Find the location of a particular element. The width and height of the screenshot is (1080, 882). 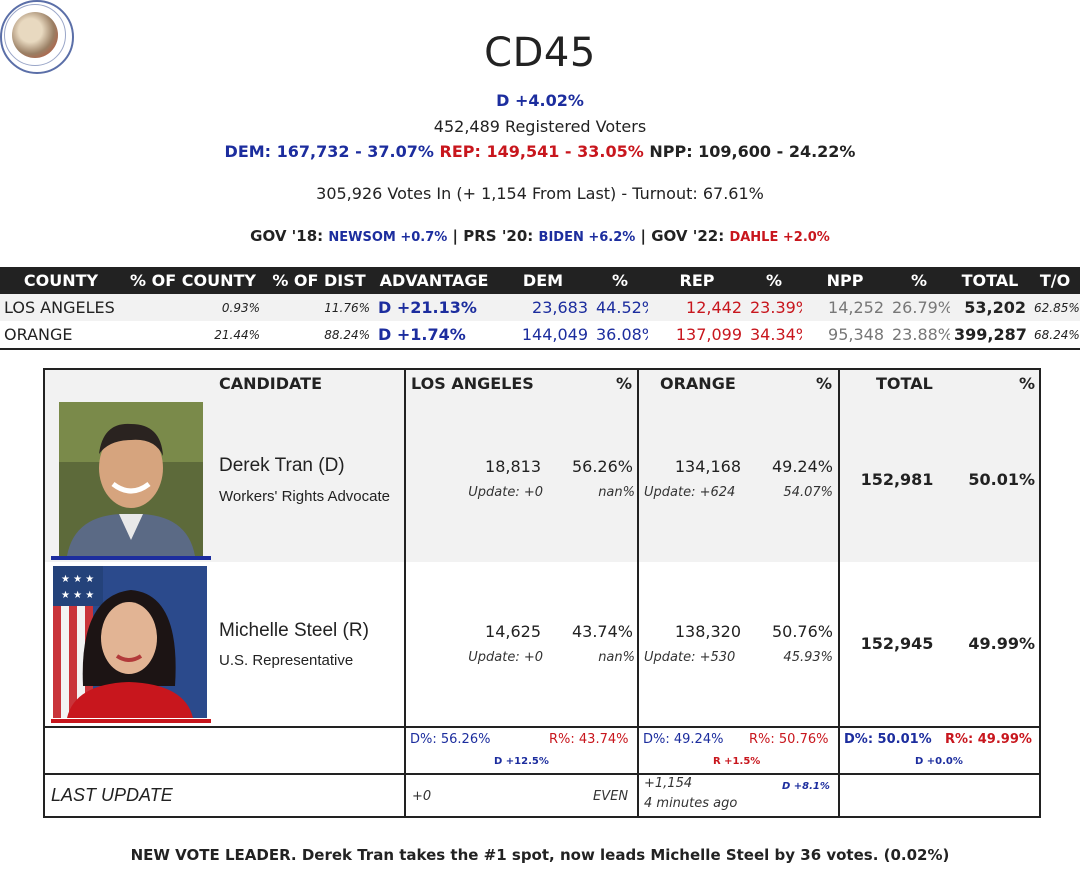

page-title: CD45 is located at coordinates (540, 53).